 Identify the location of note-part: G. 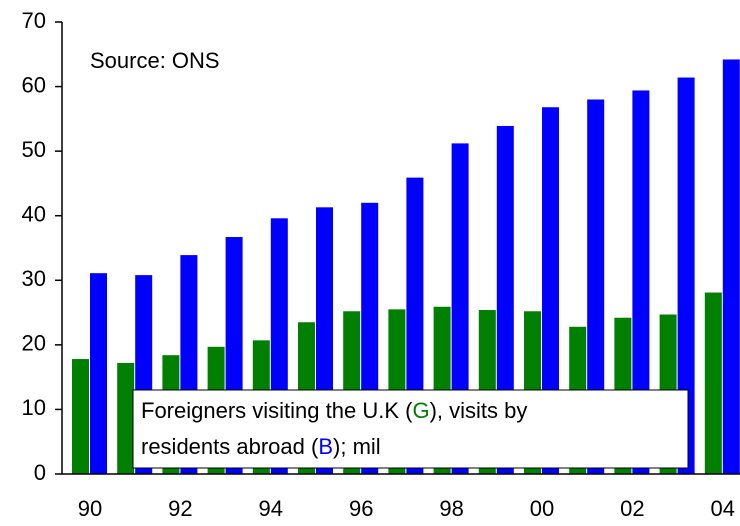
(420, 410).